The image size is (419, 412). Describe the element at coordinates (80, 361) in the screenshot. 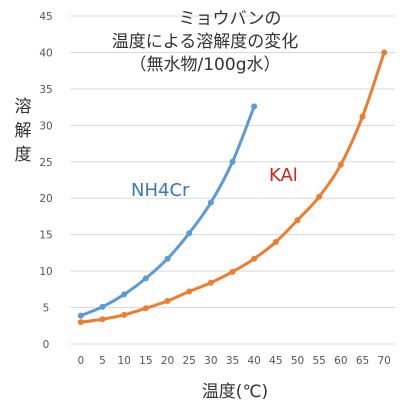

I see `x-tick-label-0: 0` at that location.